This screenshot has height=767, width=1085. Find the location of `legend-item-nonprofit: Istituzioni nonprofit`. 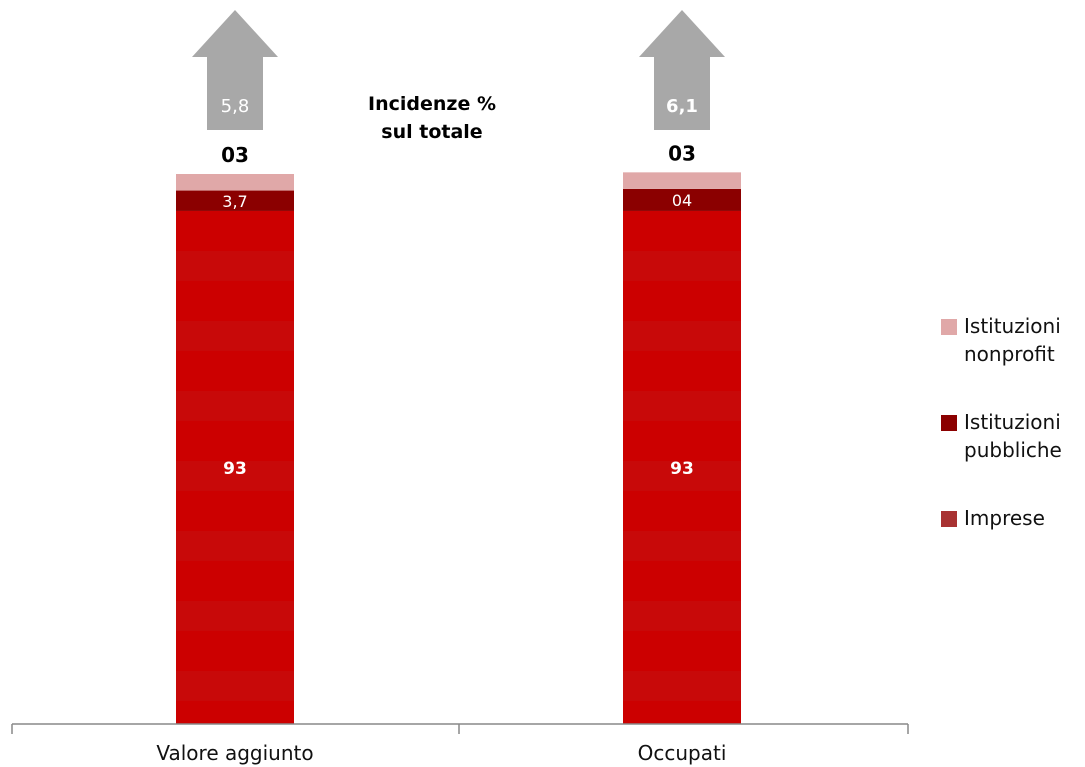

legend-item-nonprofit: Istituzioni nonprofit is located at coordinates (1013, 360).